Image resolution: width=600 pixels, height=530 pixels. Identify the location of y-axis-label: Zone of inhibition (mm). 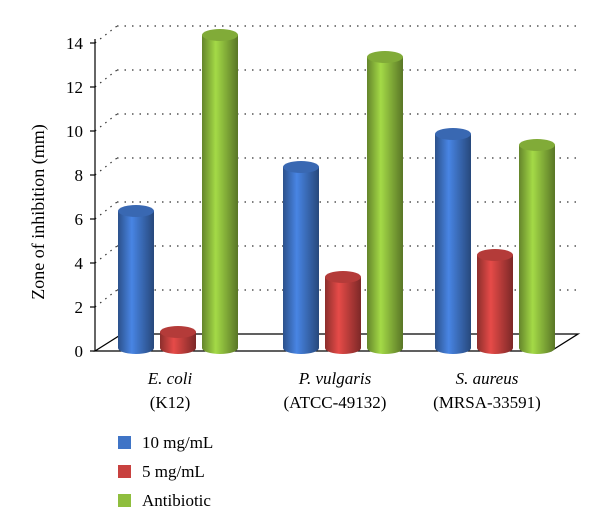
(38, 211).